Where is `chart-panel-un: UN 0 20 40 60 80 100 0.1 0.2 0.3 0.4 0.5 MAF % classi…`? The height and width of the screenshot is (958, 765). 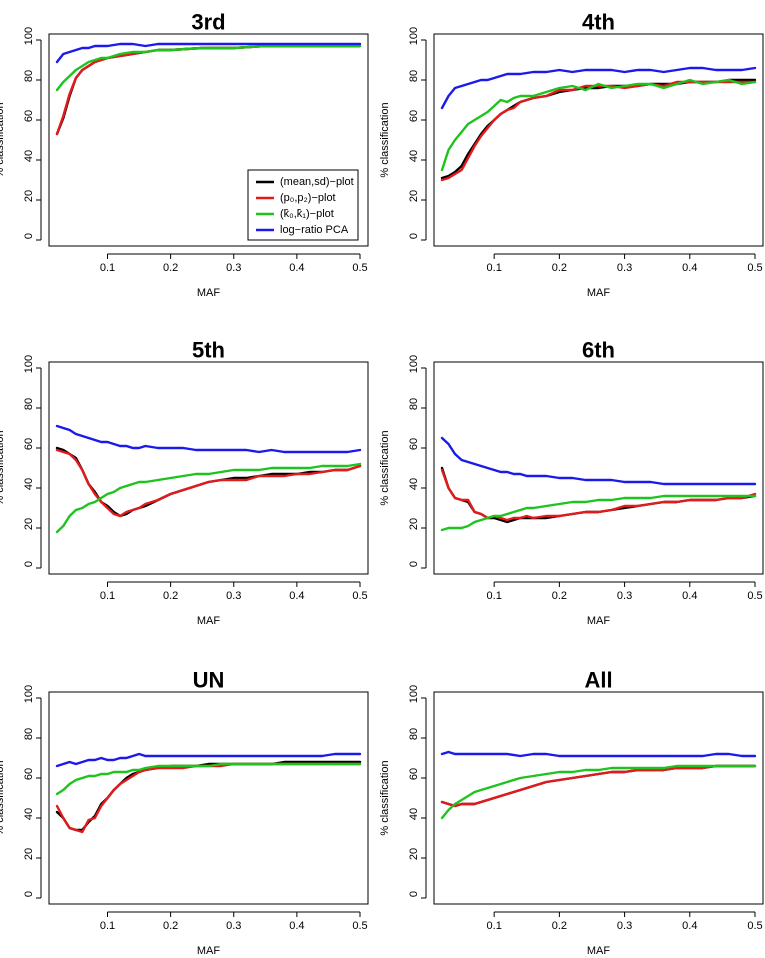
chart-panel-un: UN 0 20 40 60 80 100 0.1 0.2 0.3 0.4 0.5 MAF % classi… is located at coordinates (184, 812).